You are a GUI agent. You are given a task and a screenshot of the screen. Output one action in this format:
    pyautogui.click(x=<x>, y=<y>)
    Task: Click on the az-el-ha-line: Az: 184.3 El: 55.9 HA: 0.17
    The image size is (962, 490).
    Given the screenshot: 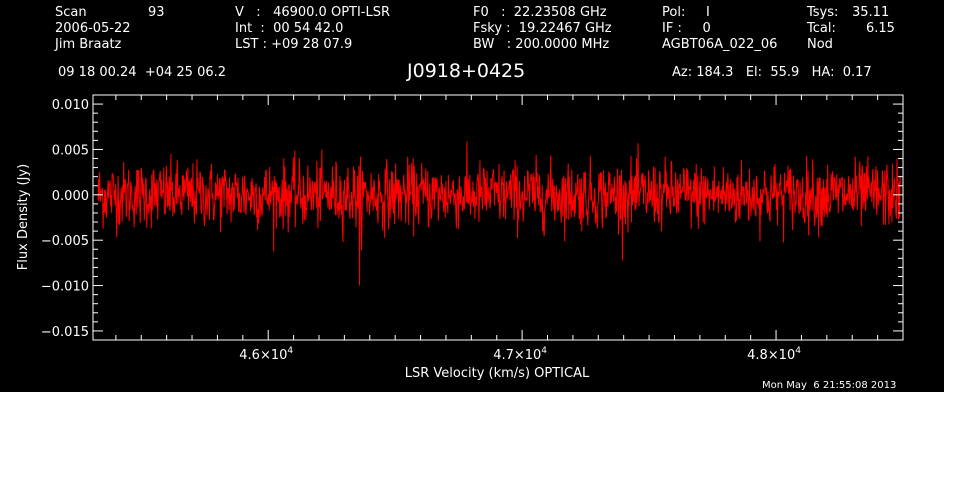 What is the action you would take?
    pyautogui.click(x=772, y=72)
    